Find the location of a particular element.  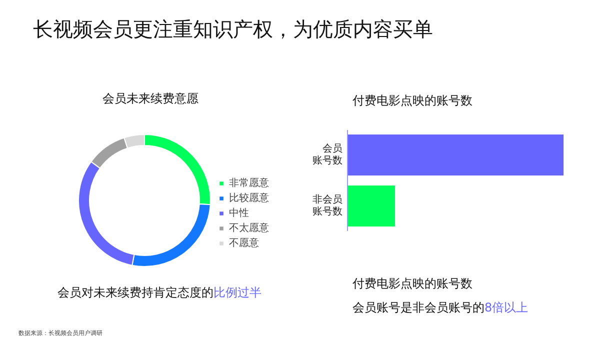

text: 付费电影点映的账号数 is located at coordinates (412, 283).